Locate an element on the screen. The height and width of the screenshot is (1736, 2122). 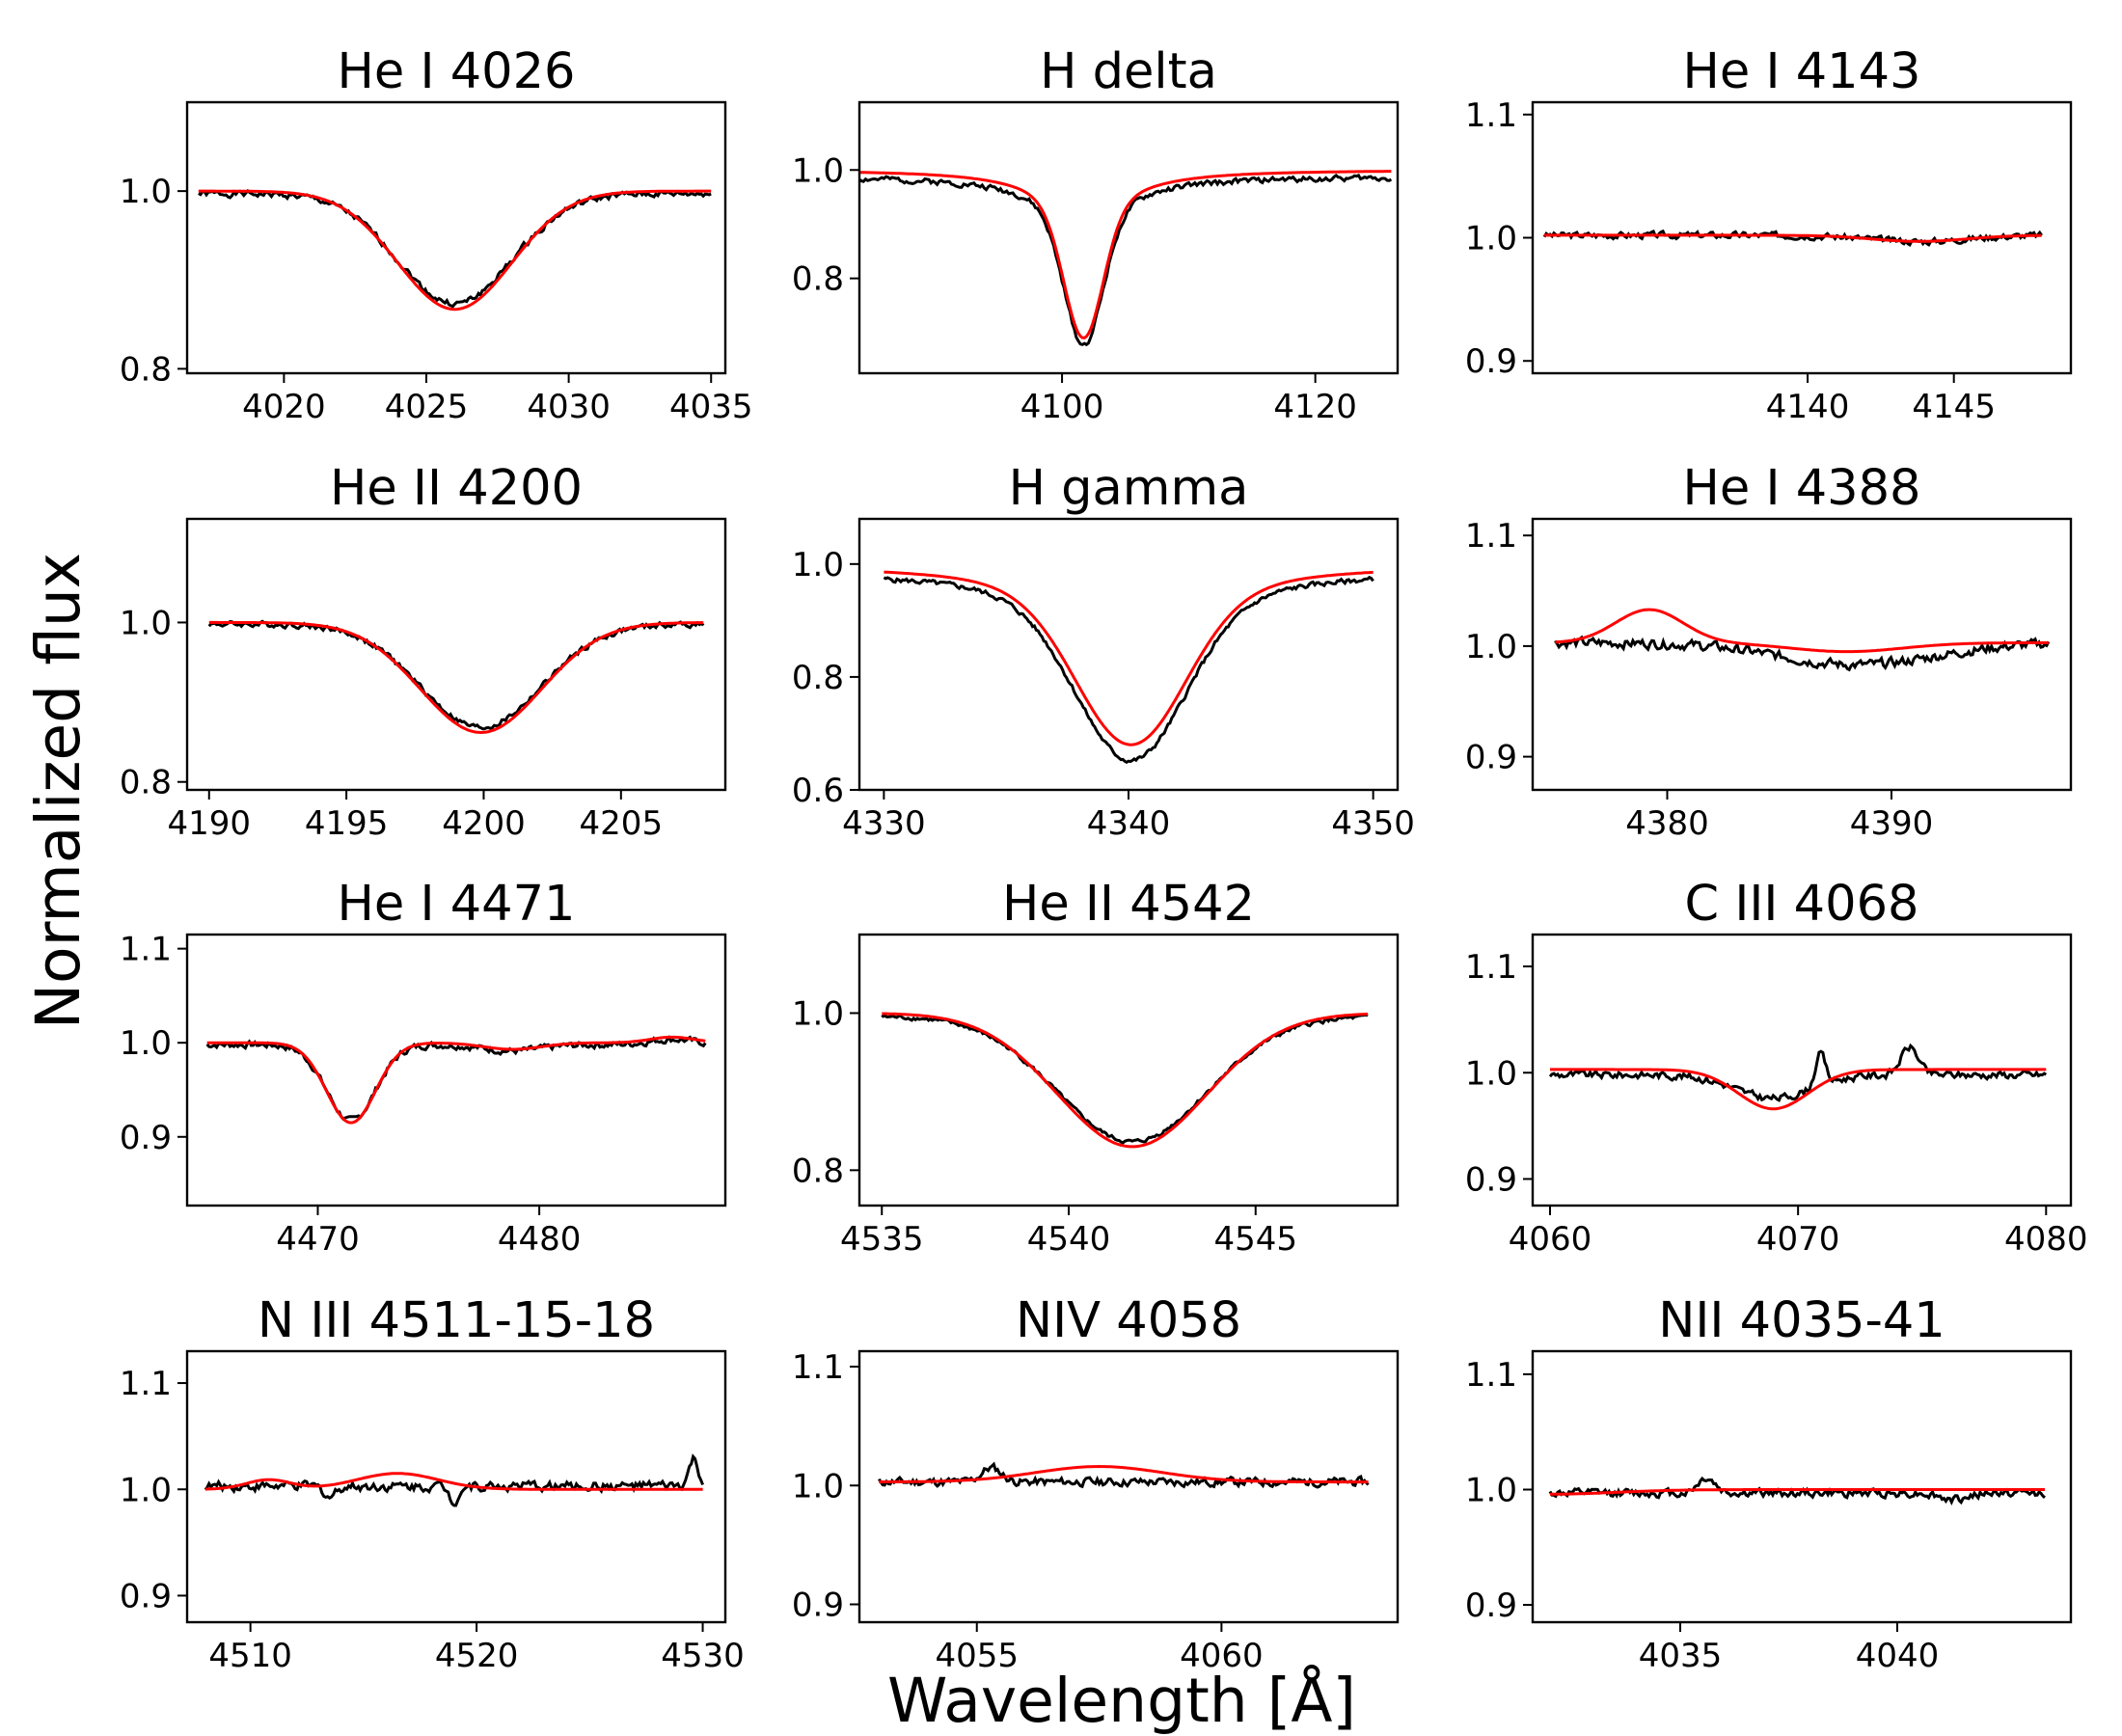
x-tick-label: 4100 is located at coordinates (1062, 407).